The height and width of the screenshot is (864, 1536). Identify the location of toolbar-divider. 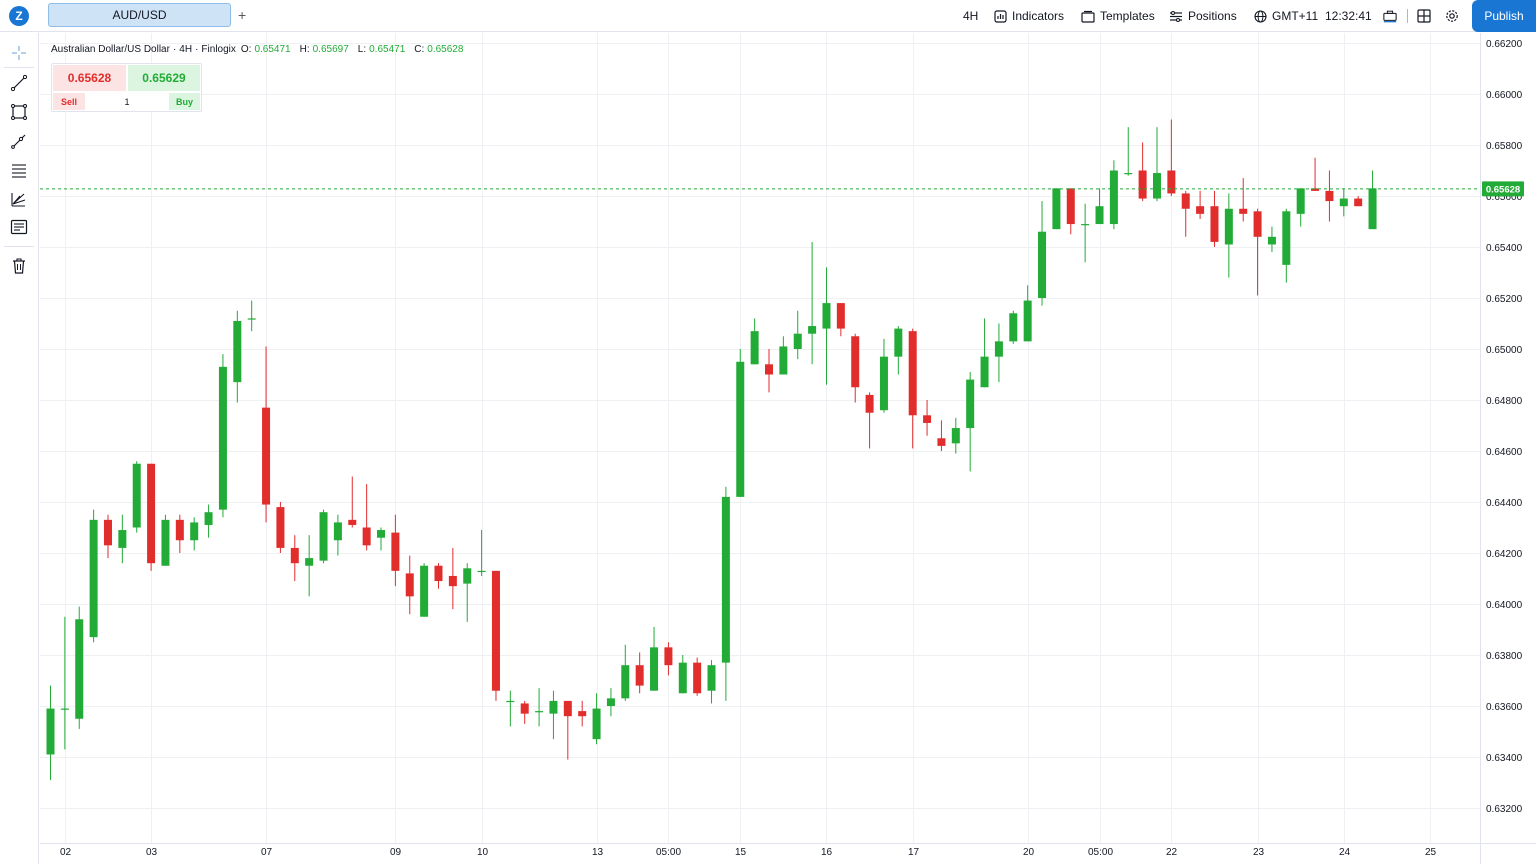
(1407, 16).